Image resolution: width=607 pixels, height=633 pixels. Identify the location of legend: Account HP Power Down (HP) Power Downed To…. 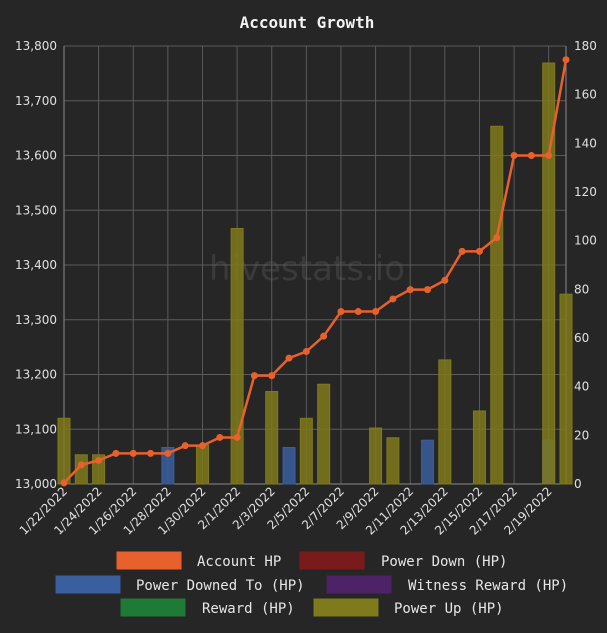
(311, 584).